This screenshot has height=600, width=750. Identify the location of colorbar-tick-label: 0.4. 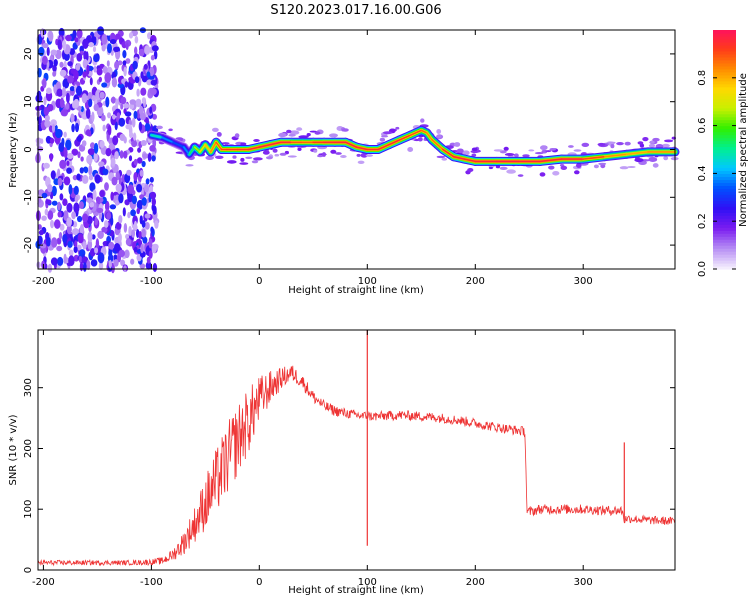
(702, 173).